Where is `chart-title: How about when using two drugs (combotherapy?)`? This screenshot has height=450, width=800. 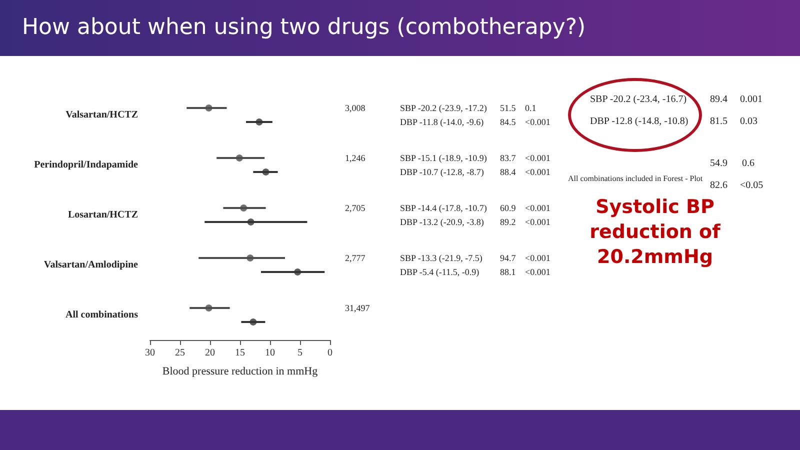
chart-title: How about when using two drugs (combotherapy?) is located at coordinates (400, 28).